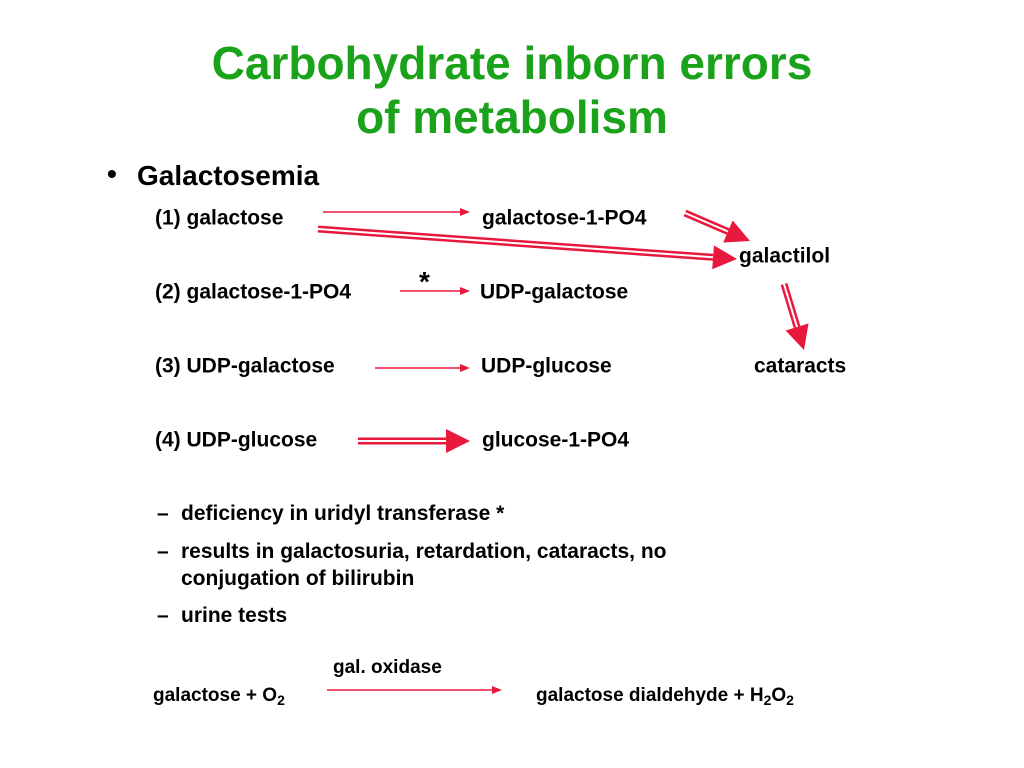  Describe the element at coordinates (650, 695) in the screenshot. I see `eq-text: galactose dialdehyde + H` at that location.